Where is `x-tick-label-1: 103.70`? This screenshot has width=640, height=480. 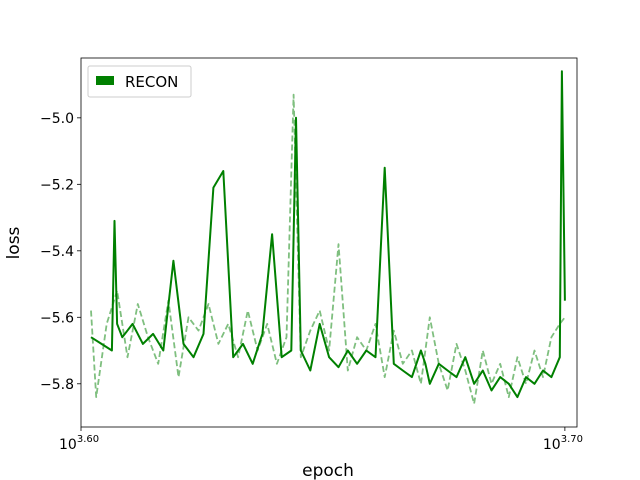
x-tick-label-1: 103.70 is located at coordinates (563, 443).